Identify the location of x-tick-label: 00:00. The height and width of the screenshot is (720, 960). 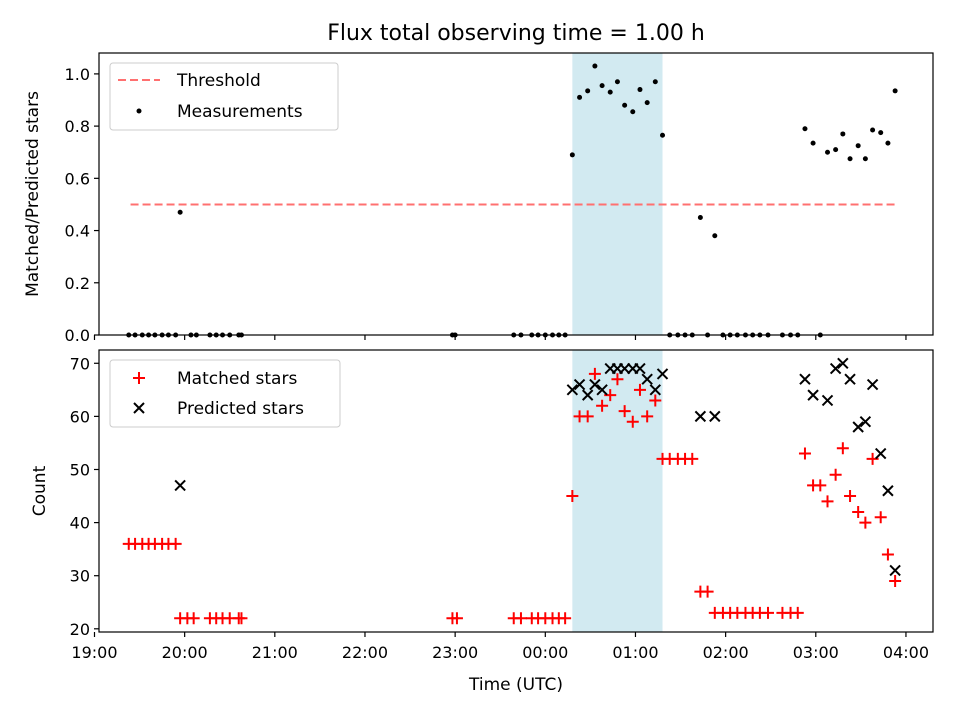
(545, 652).